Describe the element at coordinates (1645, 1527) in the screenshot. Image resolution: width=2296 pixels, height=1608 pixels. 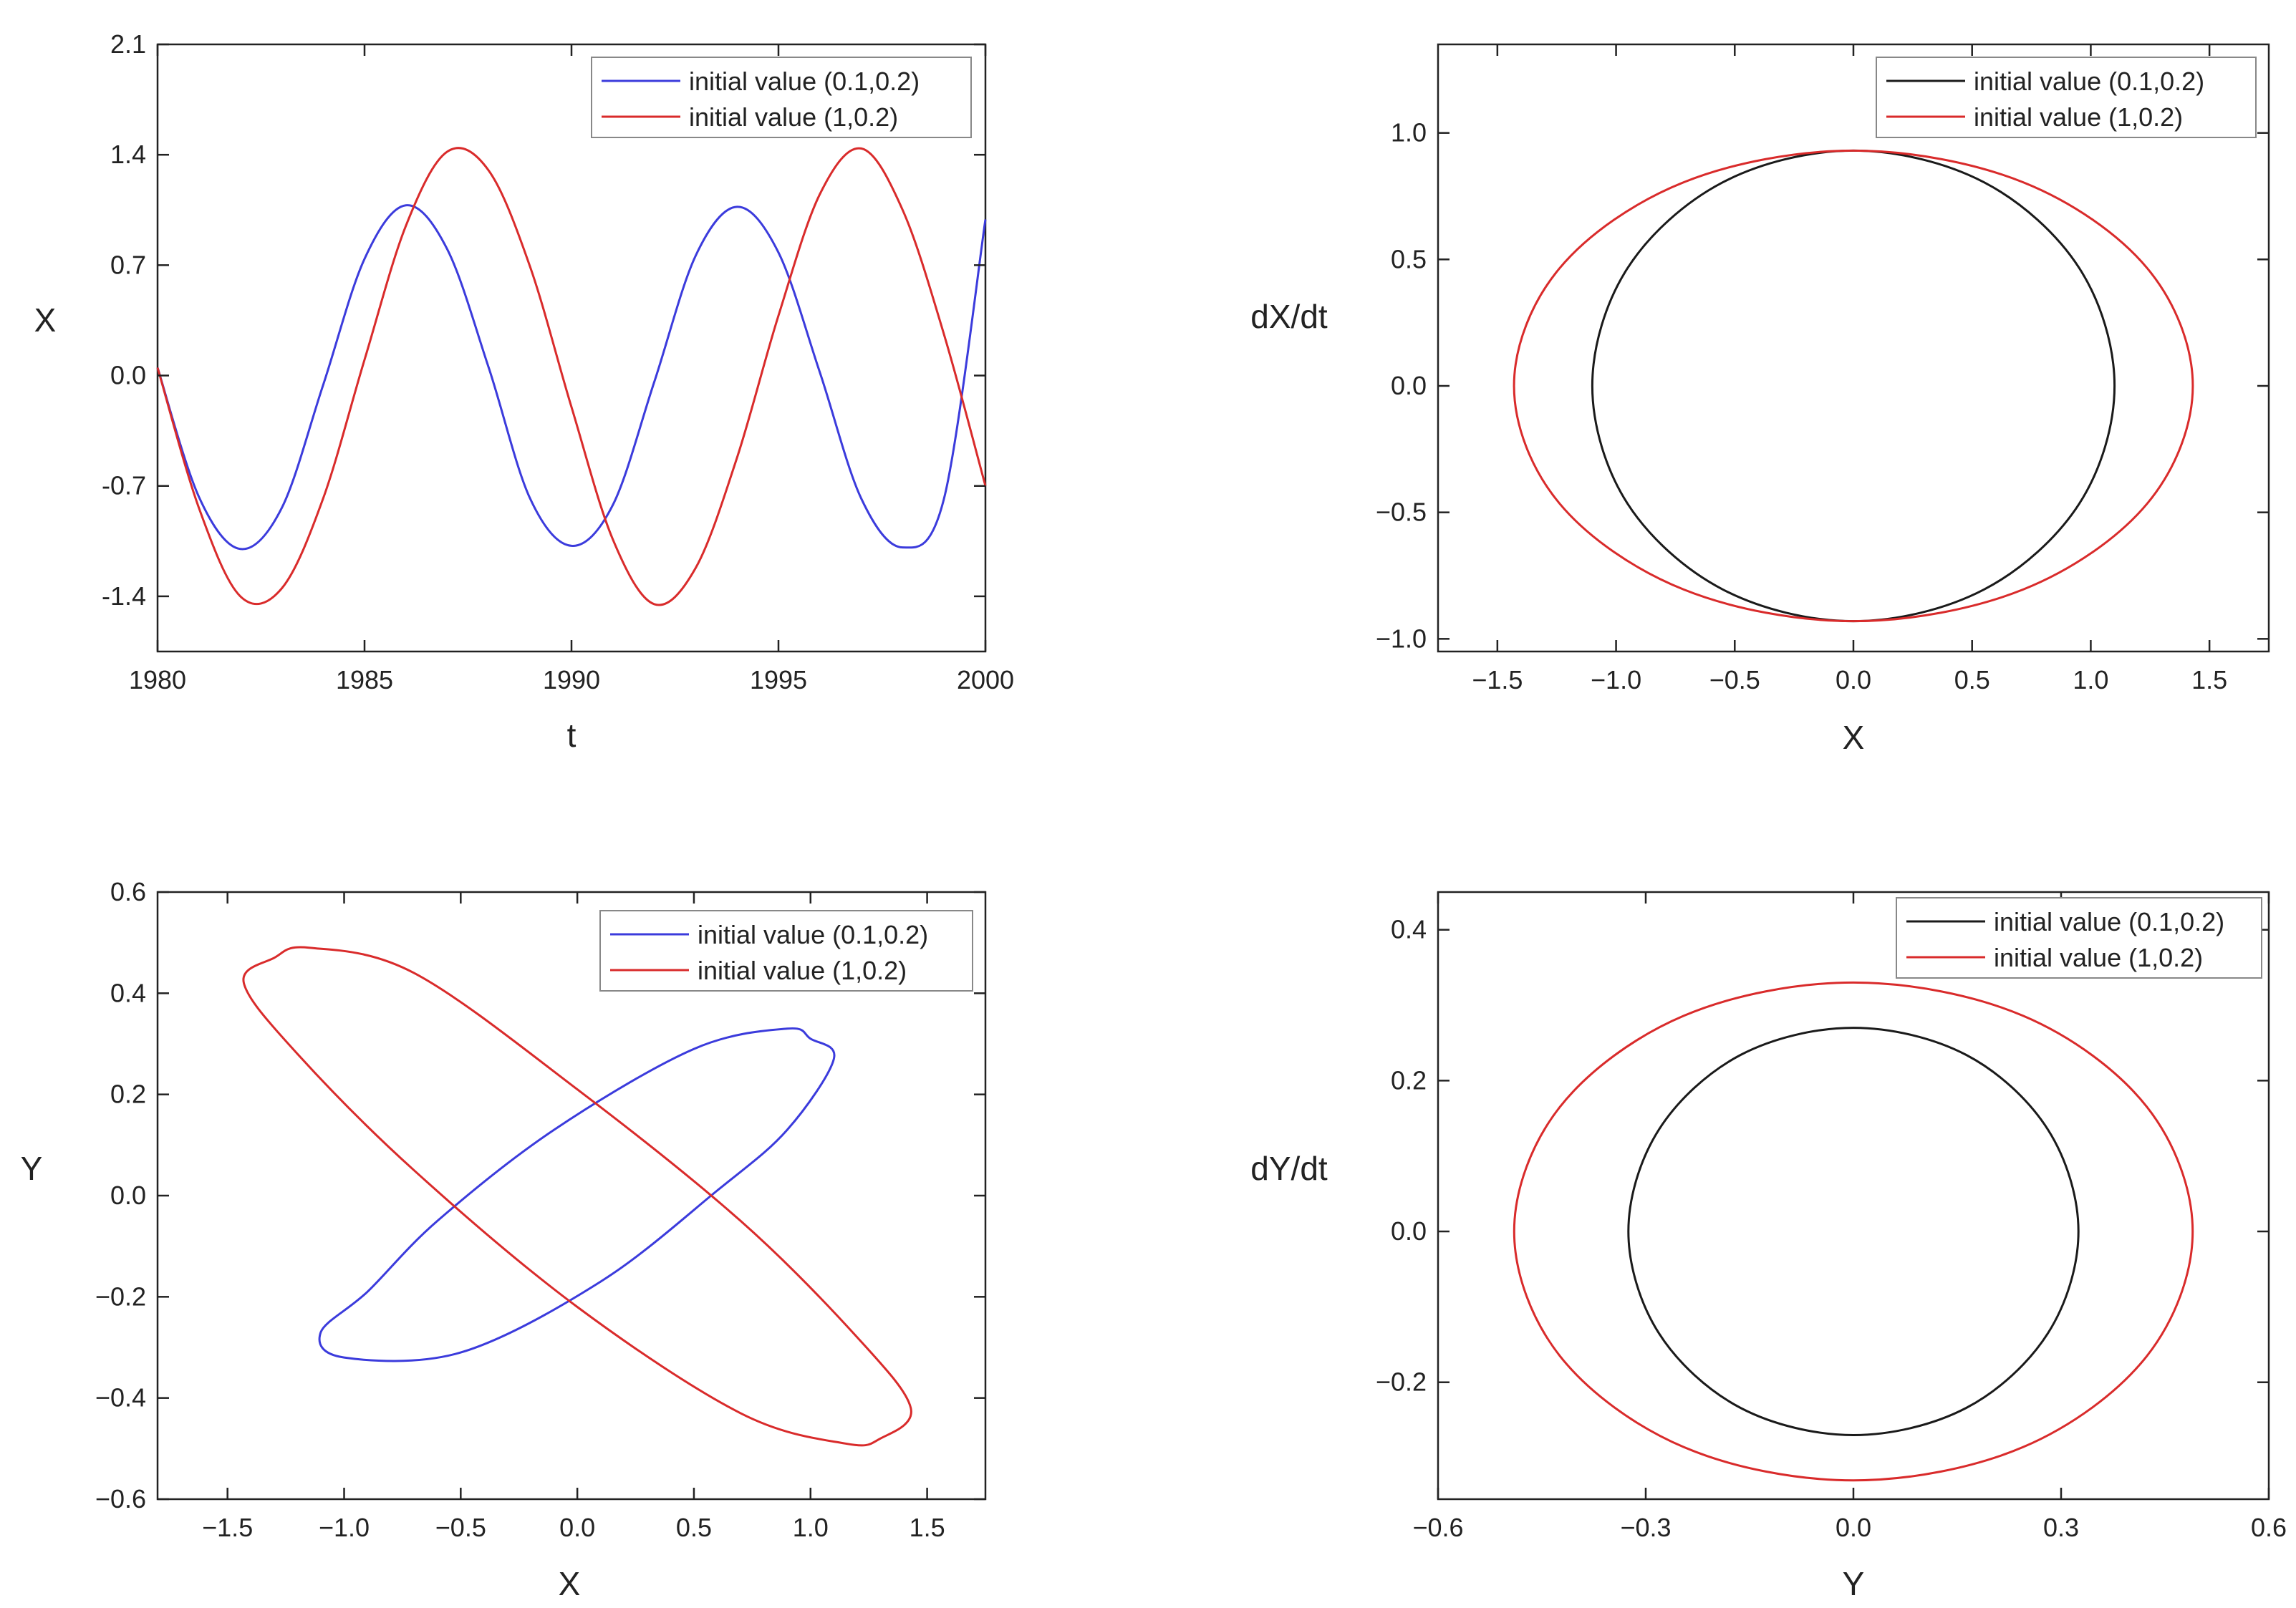
I see `x-tick-label: −0.3` at that location.